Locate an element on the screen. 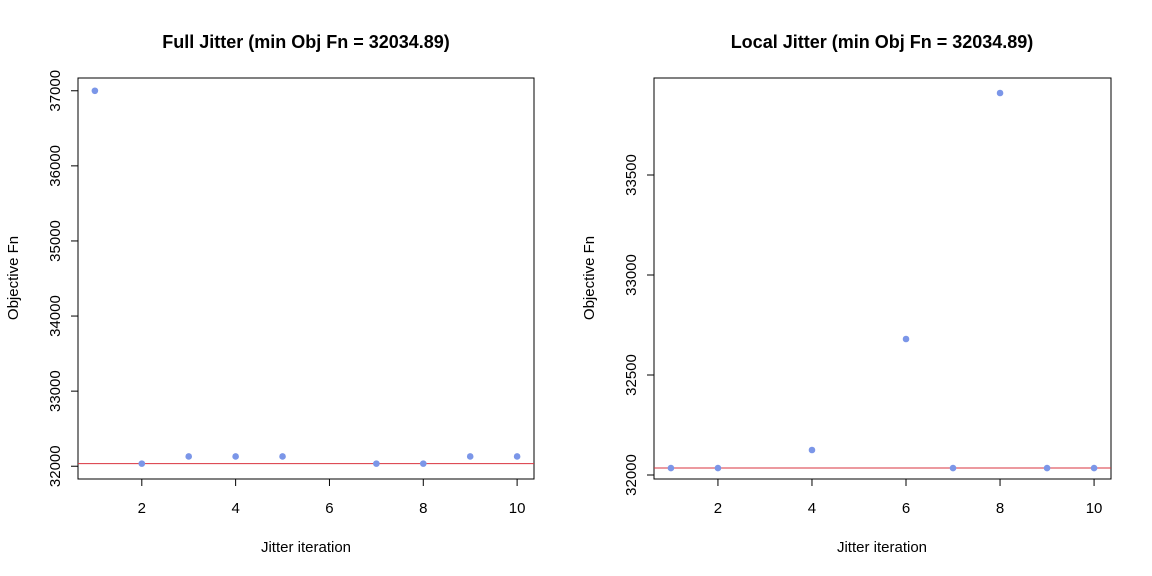 The width and height of the screenshot is (1152, 576). y-tick-label: 32500 is located at coordinates (631, 375).